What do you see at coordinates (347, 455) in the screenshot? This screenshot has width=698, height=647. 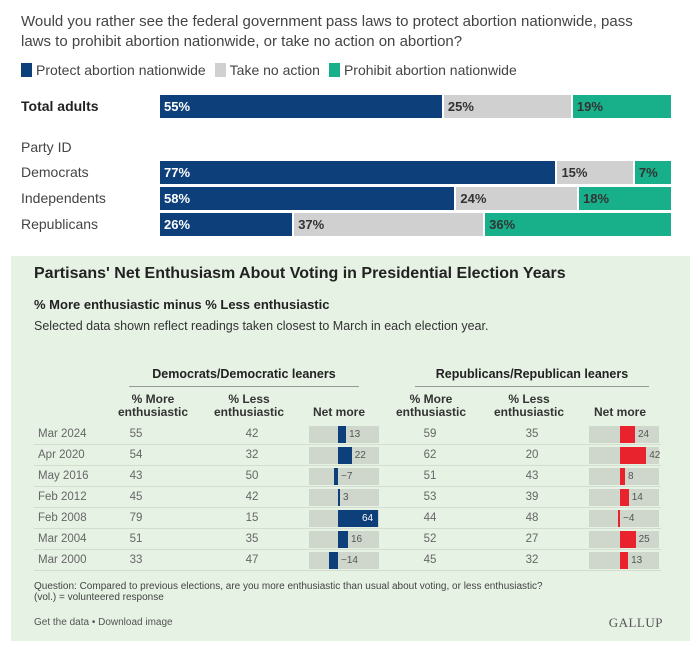 I see `table-row: Apr 2020 54 32 62 20 22 42` at bounding box center [347, 455].